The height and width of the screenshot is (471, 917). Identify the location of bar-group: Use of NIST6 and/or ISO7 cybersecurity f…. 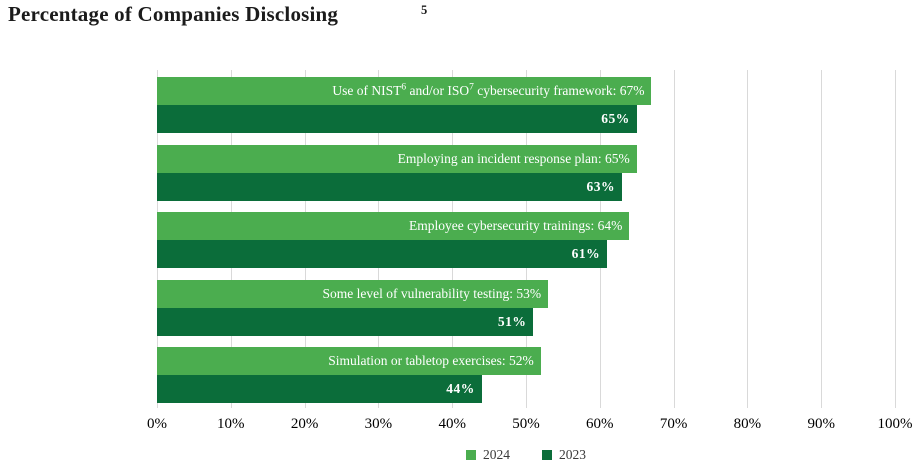
(526, 105).